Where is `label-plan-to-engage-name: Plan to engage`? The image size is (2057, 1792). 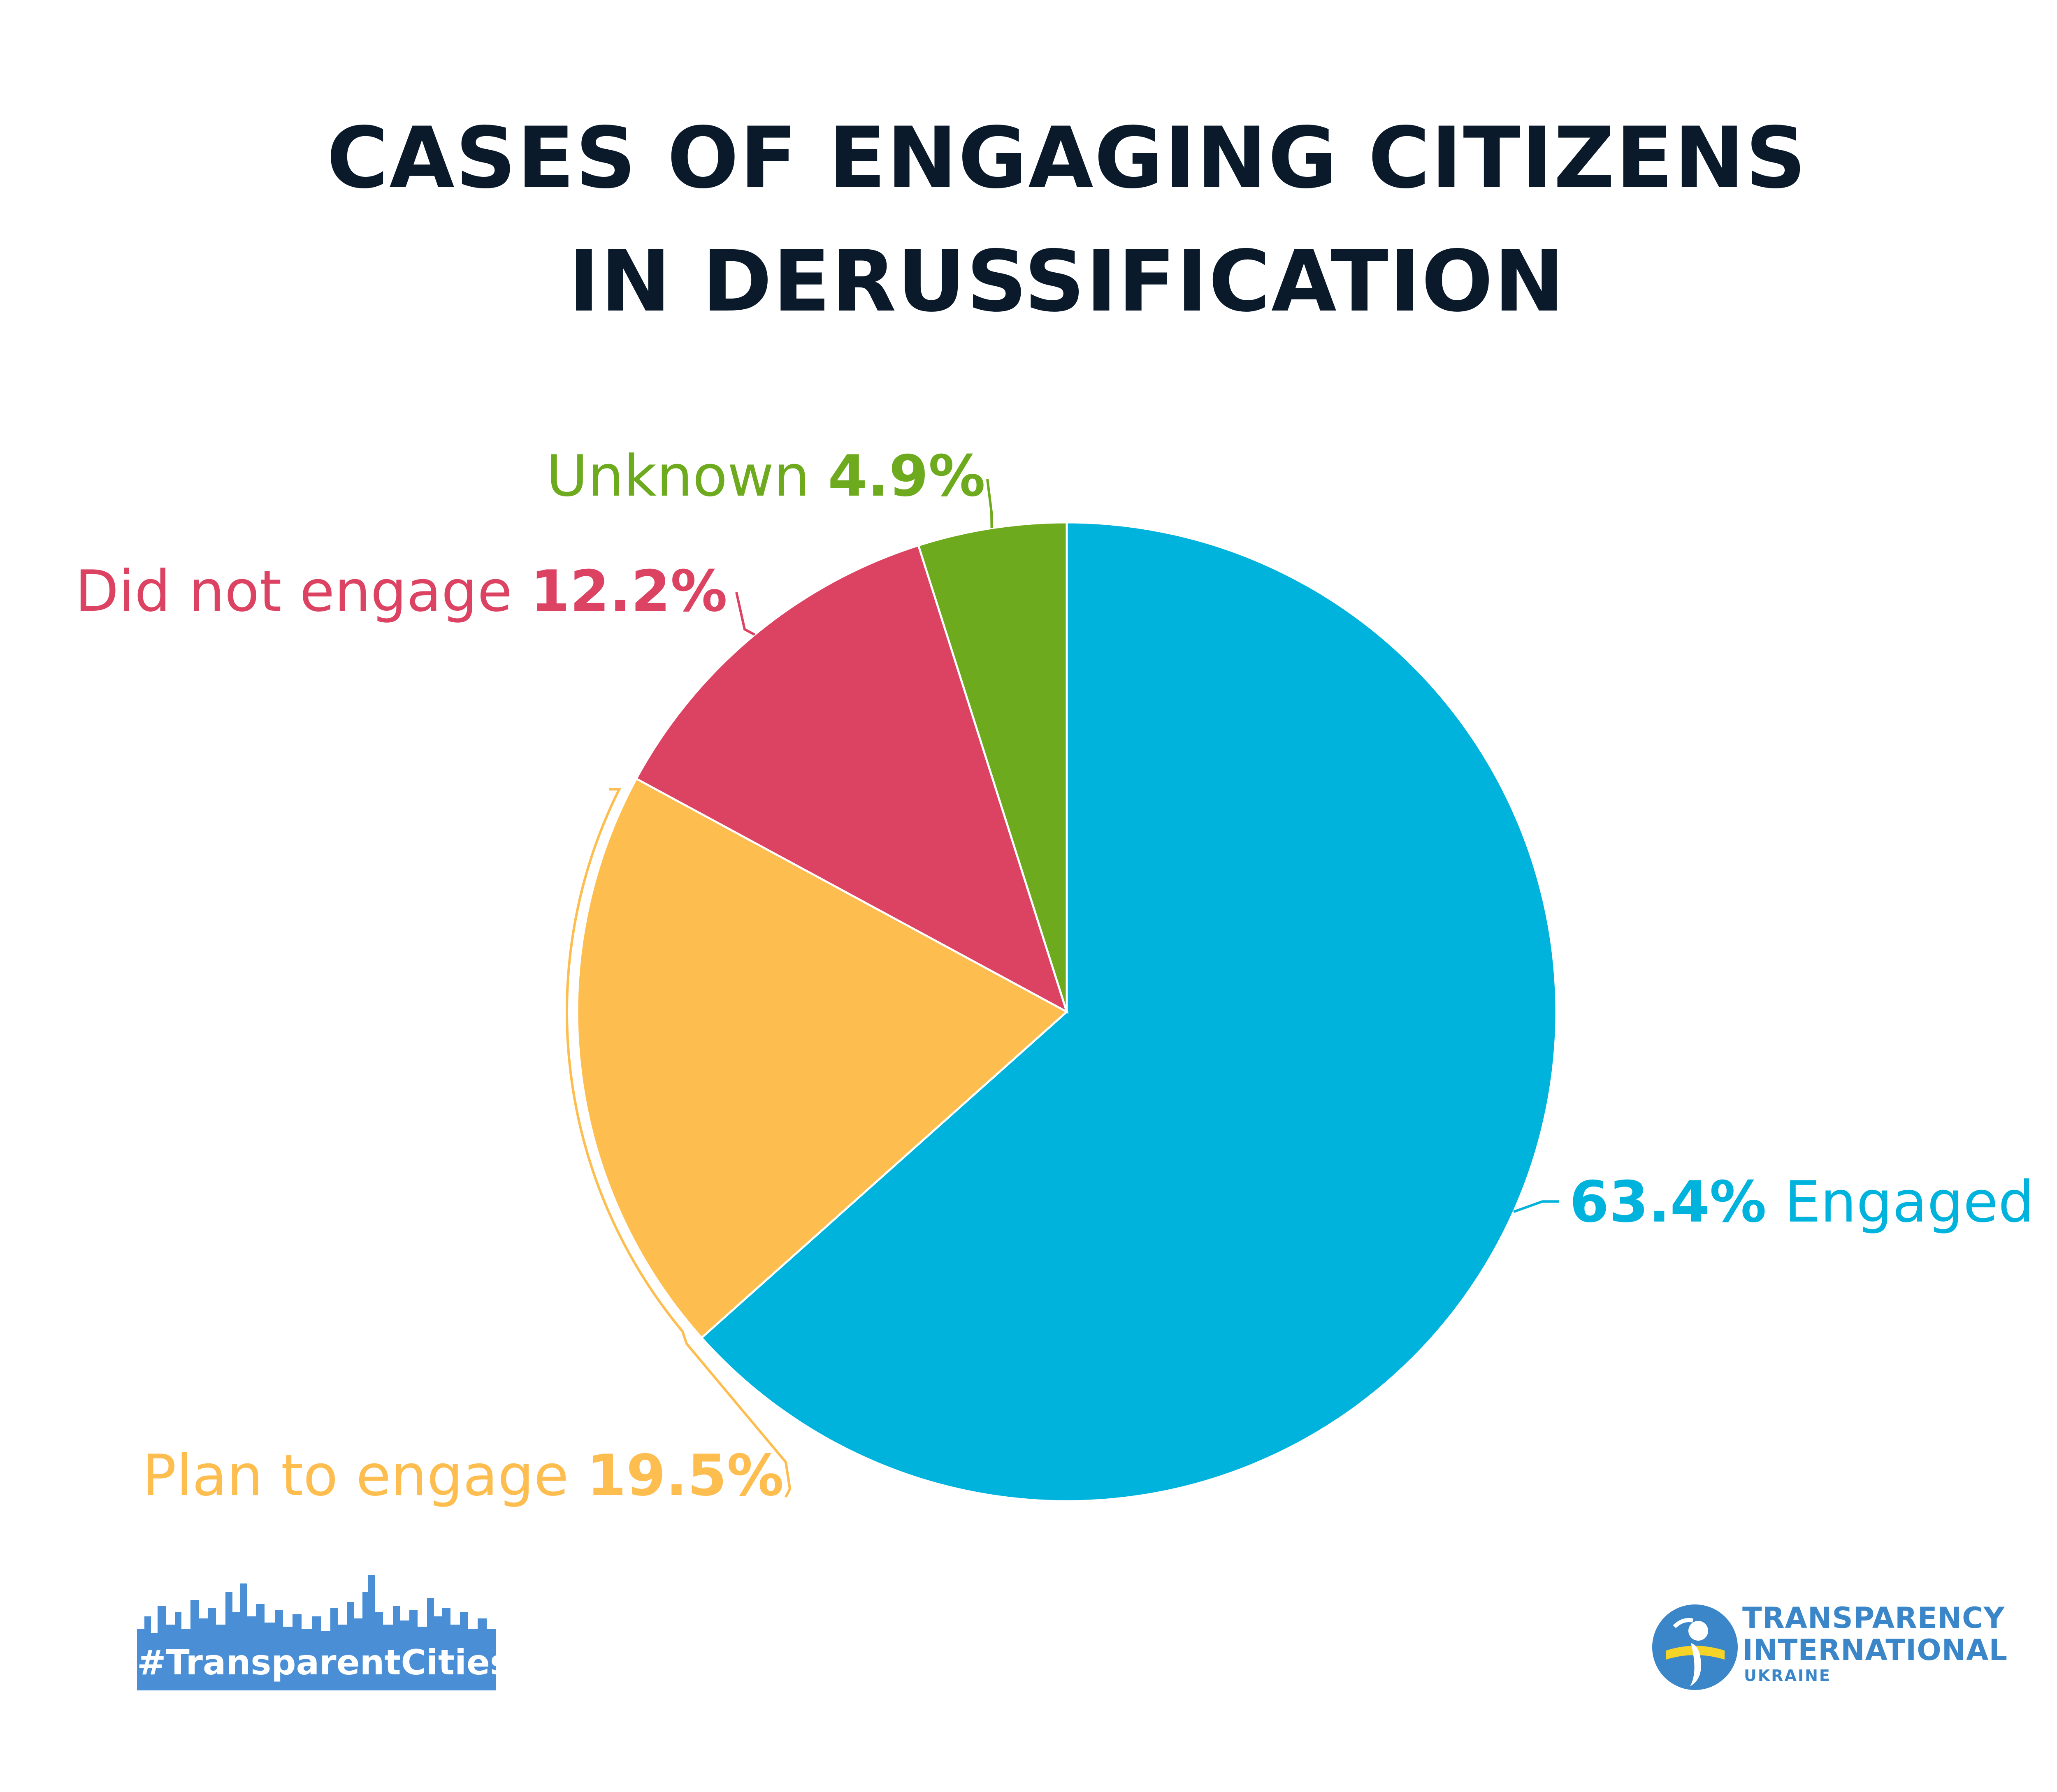 label-plan-to-engage-name: Plan to engage is located at coordinates (355, 1475).